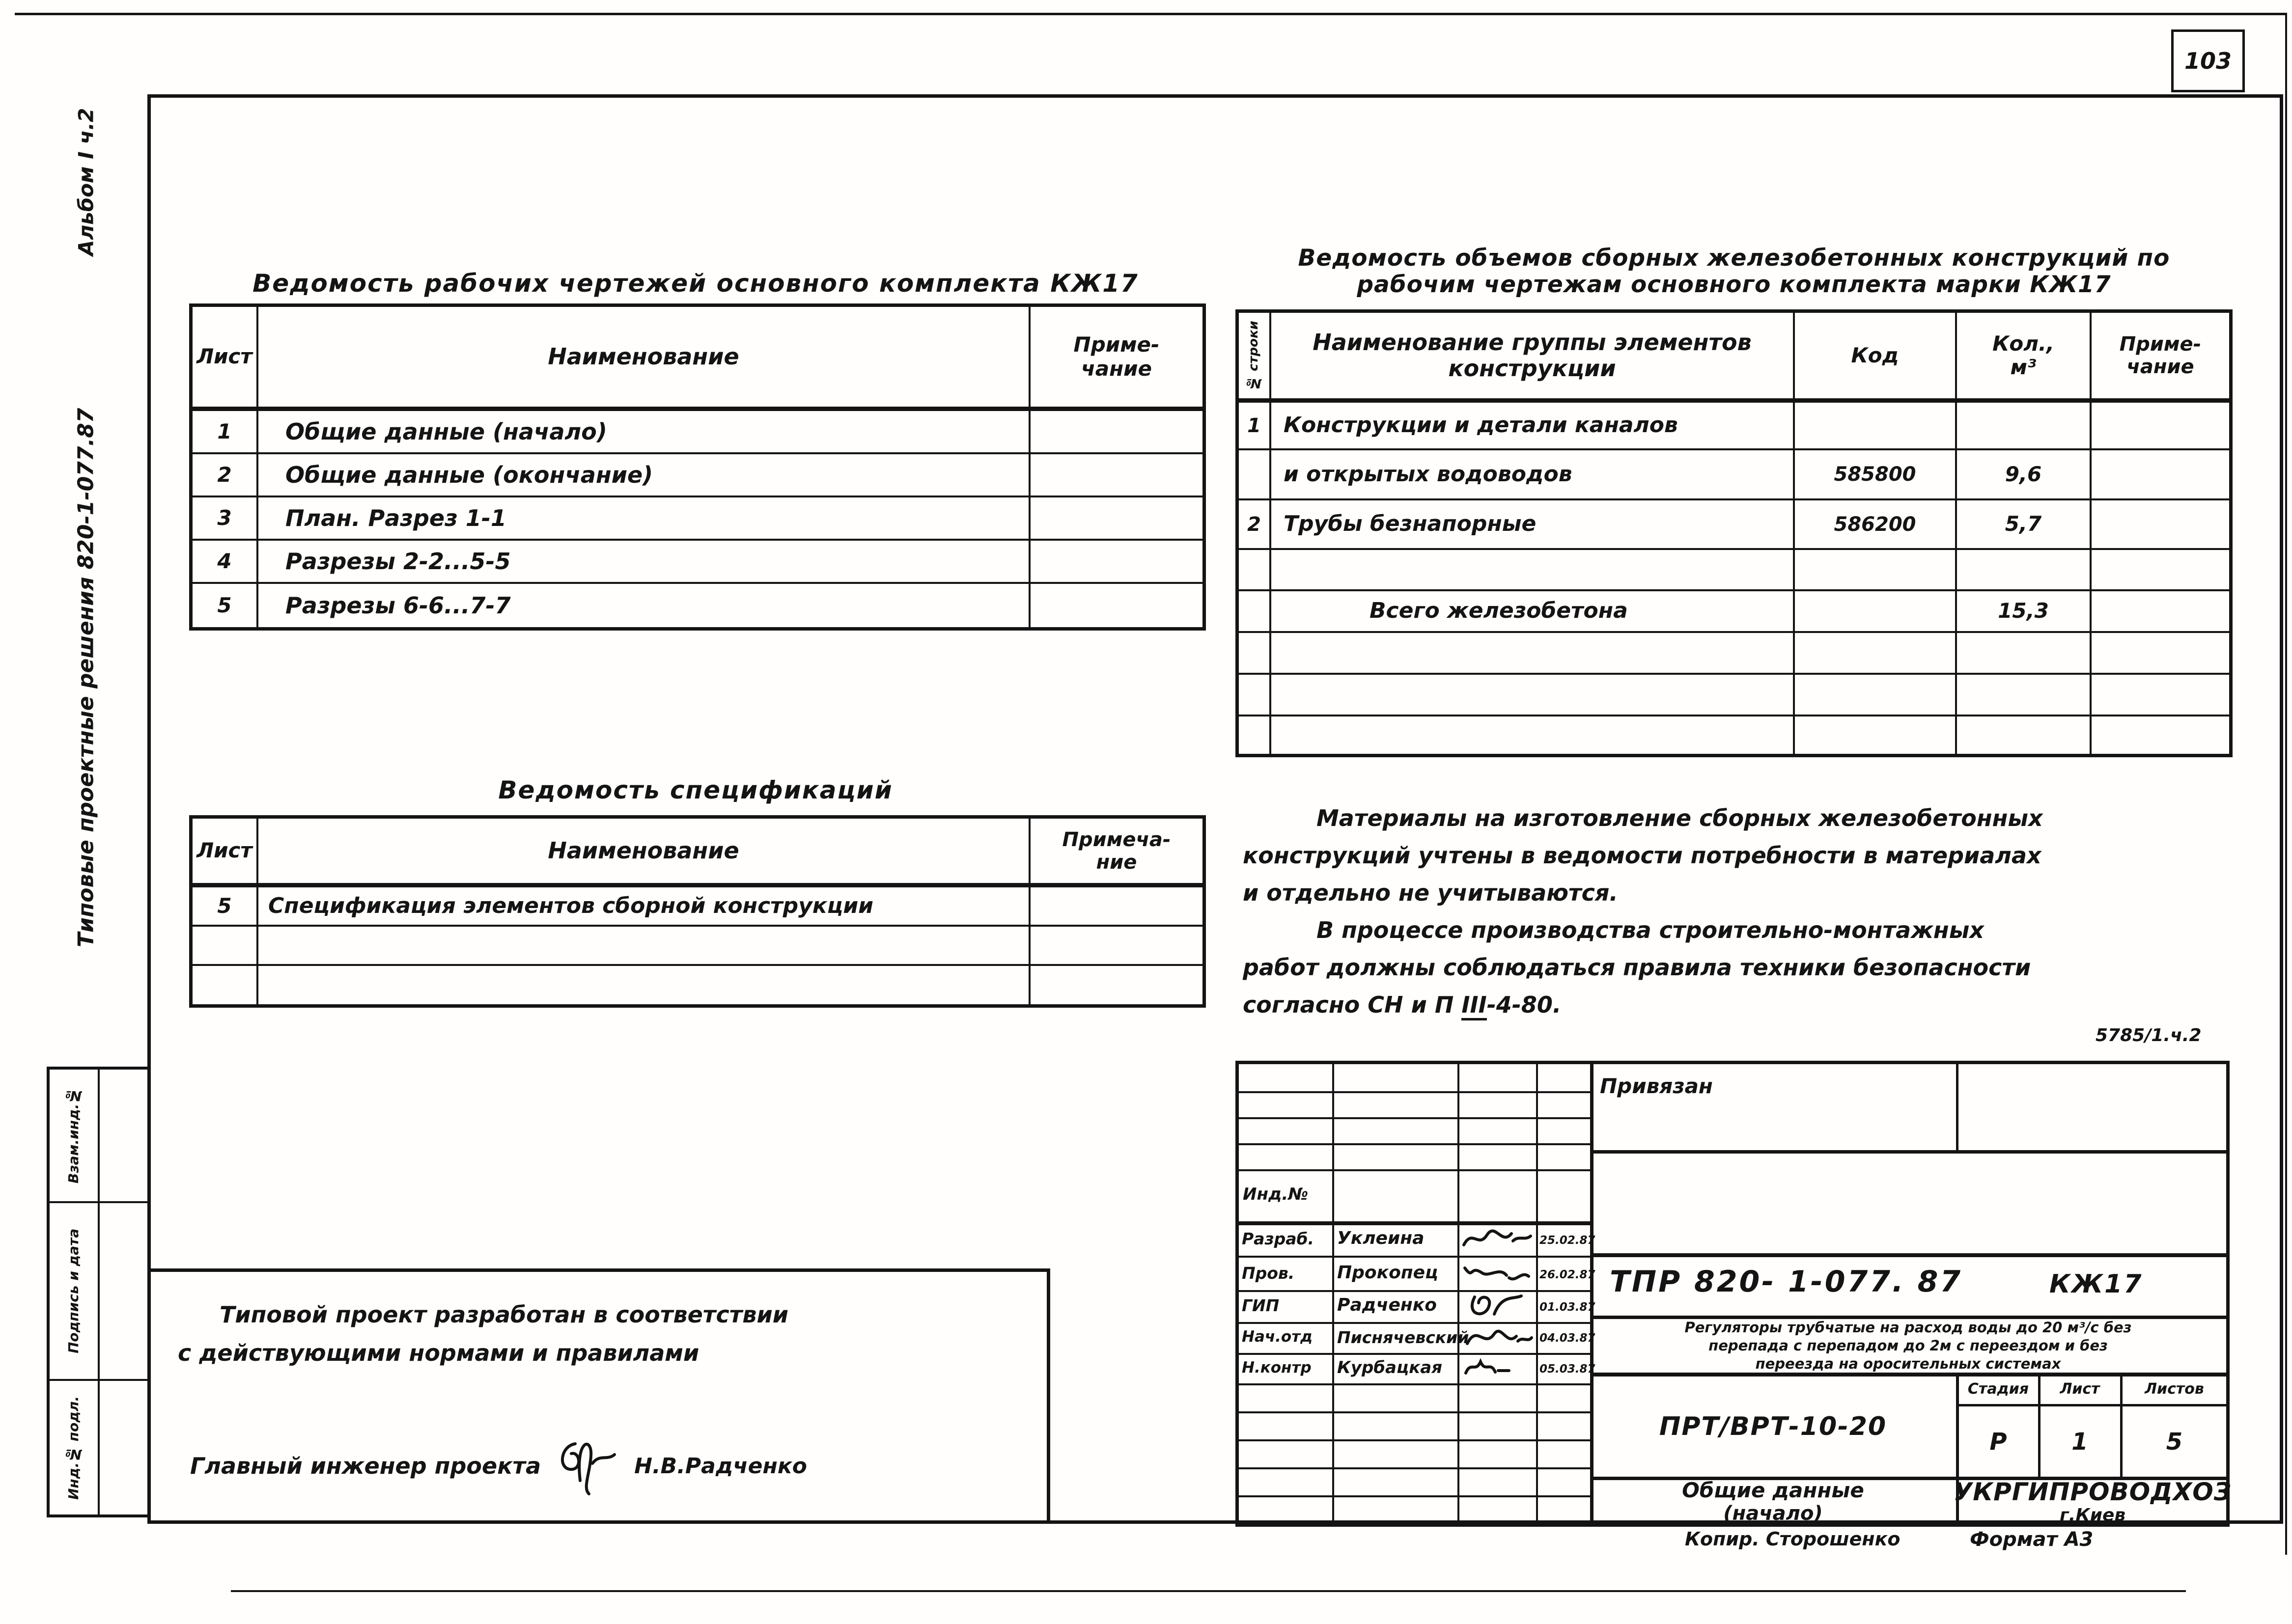 Image resolution: width=2292 pixels, height=1624 pixels. What do you see at coordinates (1533, 426) in the screenshot?
I see `table-cell: Конструкции и детали каналов` at bounding box center [1533, 426].